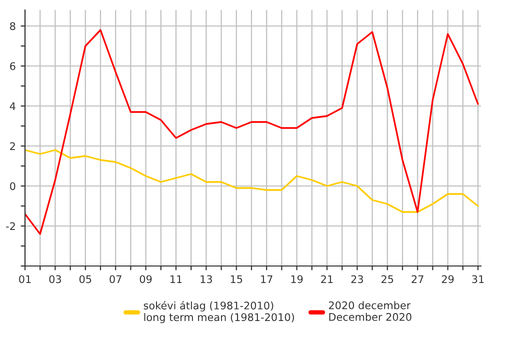  Describe the element at coordinates (13, 66) in the screenshot. I see `y-tick-label: 6` at that location.